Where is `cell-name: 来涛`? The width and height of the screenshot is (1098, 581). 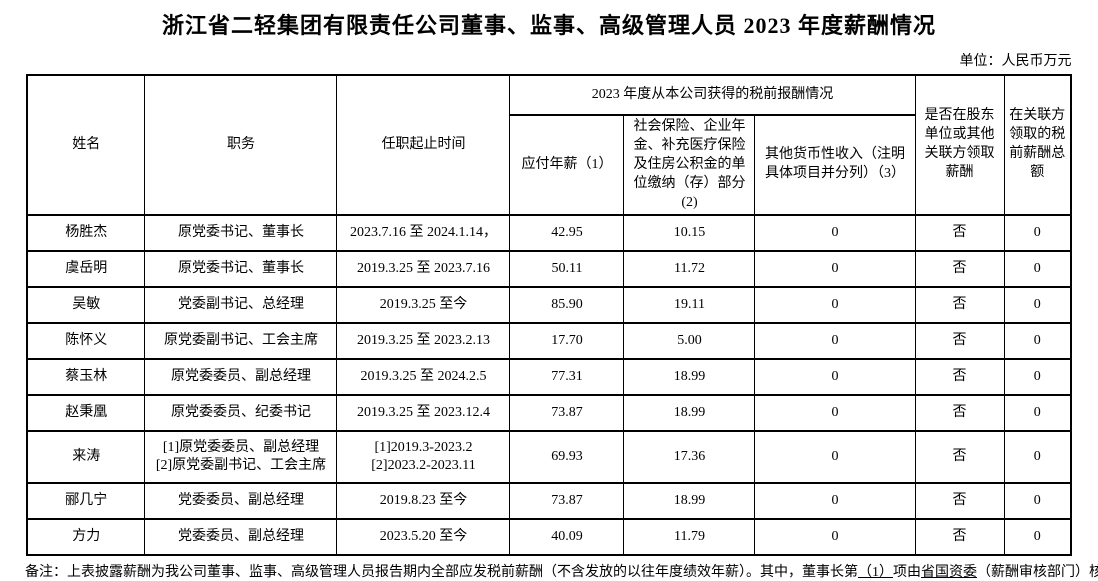
cell-name: 来涛 is located at coordinates (86, 457).